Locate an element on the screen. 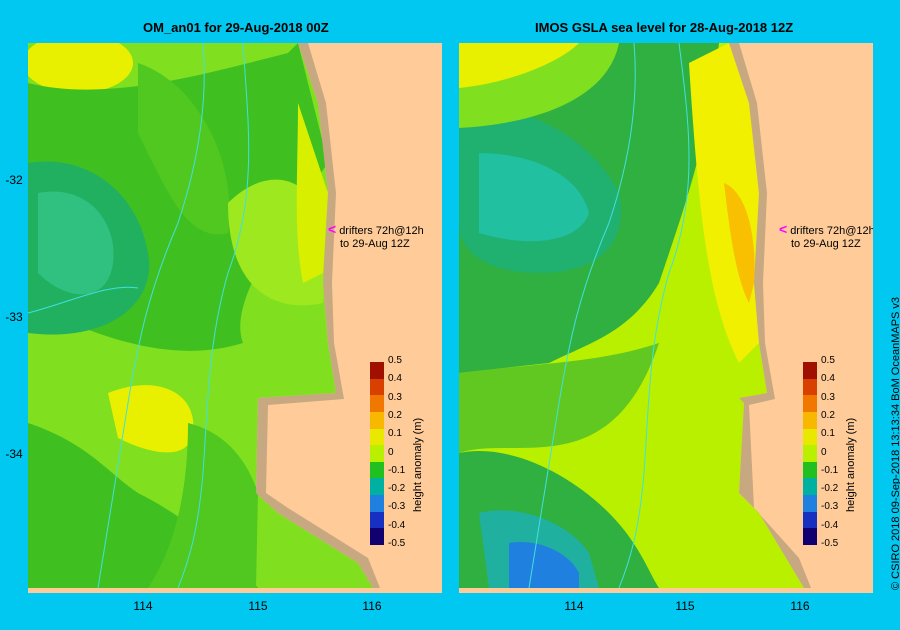  y-tick-label: -32 is located at coordinates (14, 180).